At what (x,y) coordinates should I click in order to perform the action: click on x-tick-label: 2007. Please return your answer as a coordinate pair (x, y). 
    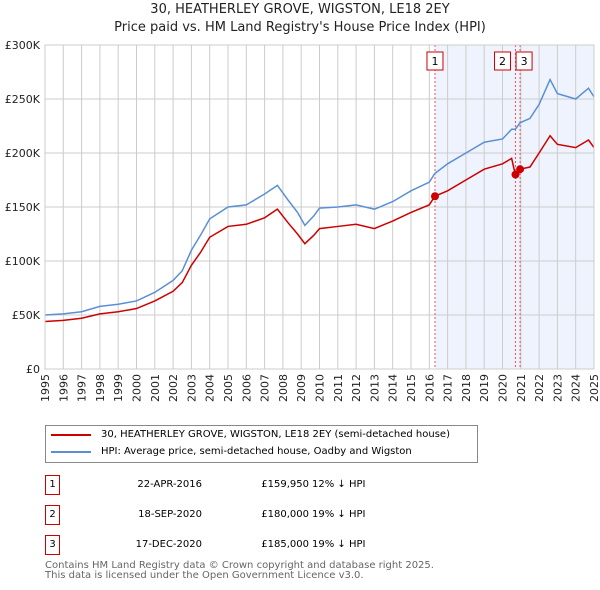
    Looking at the image, I should click on (265, 388).